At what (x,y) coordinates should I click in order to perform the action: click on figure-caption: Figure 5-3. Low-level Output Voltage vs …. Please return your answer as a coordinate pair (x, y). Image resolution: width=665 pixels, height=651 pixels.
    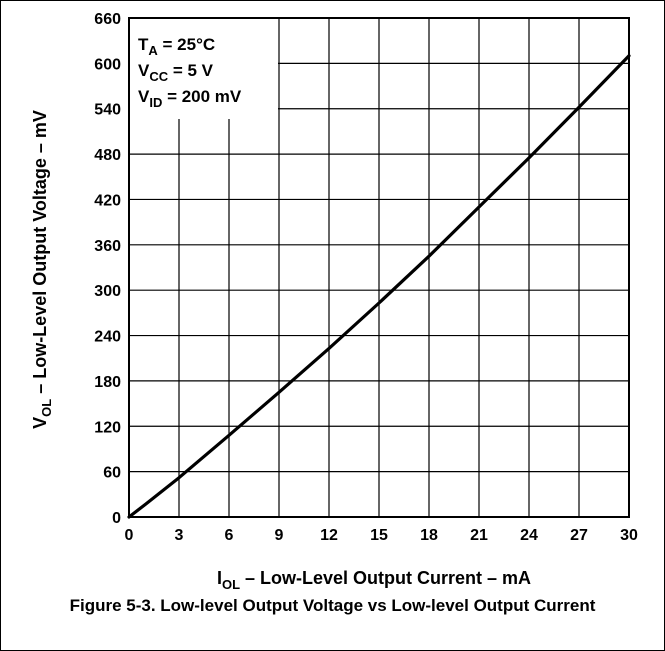
    Looking at the image, I should click on (332, 605).